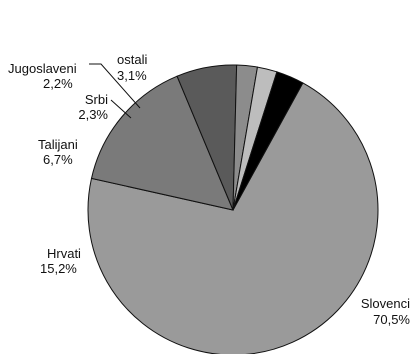 The image size is (417, 359). I want to click on label-ostali: ostali 3,1%, so click(132, 67).